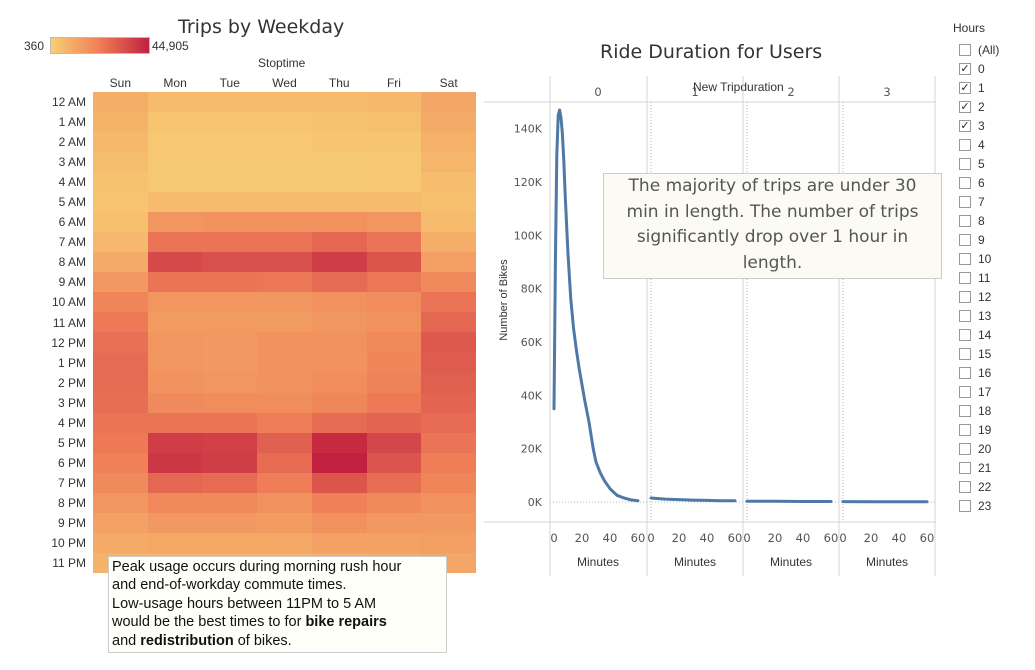  Describe the element at coordinates (994, 106) in the screenshot. I see `hour-filter-item: ✓ 2` at that location.